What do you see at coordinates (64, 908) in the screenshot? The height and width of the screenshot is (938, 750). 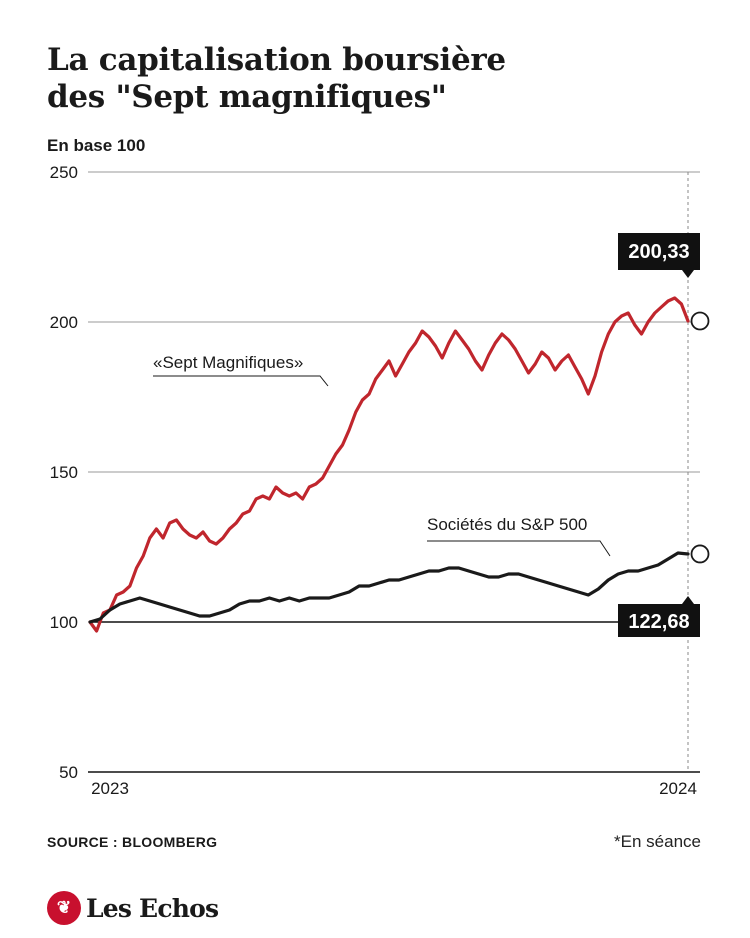 I see `les-echos-logo-icon: ❦` at bounding box center [64, 908].